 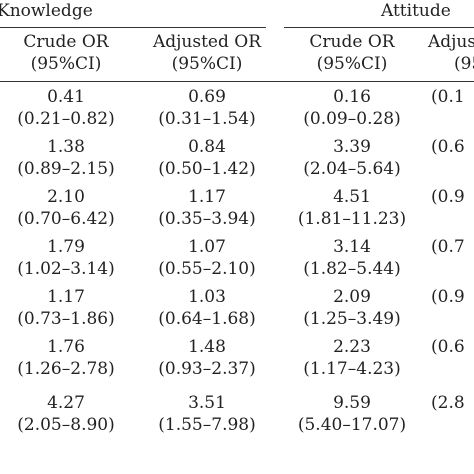 I want to click on group-header-attitude: Attitude, so click(x=416, y=11).